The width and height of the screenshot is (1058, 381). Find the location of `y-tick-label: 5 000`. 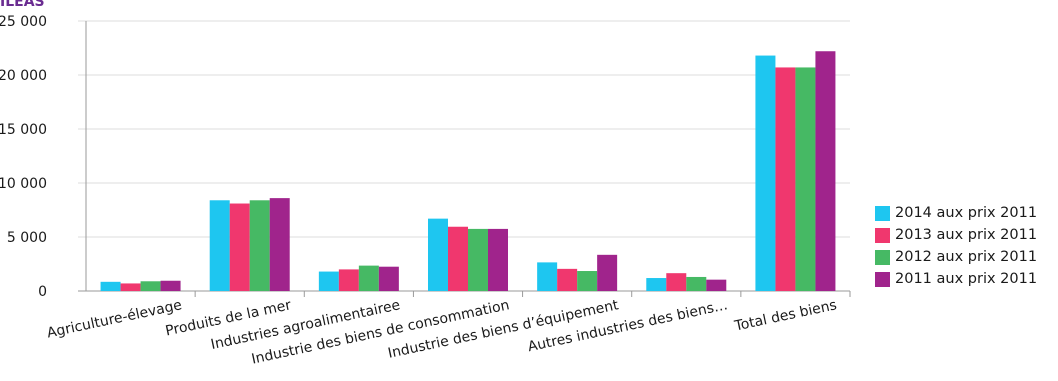

y-tick-label: 5 000 is located at coordinates (27, 238).